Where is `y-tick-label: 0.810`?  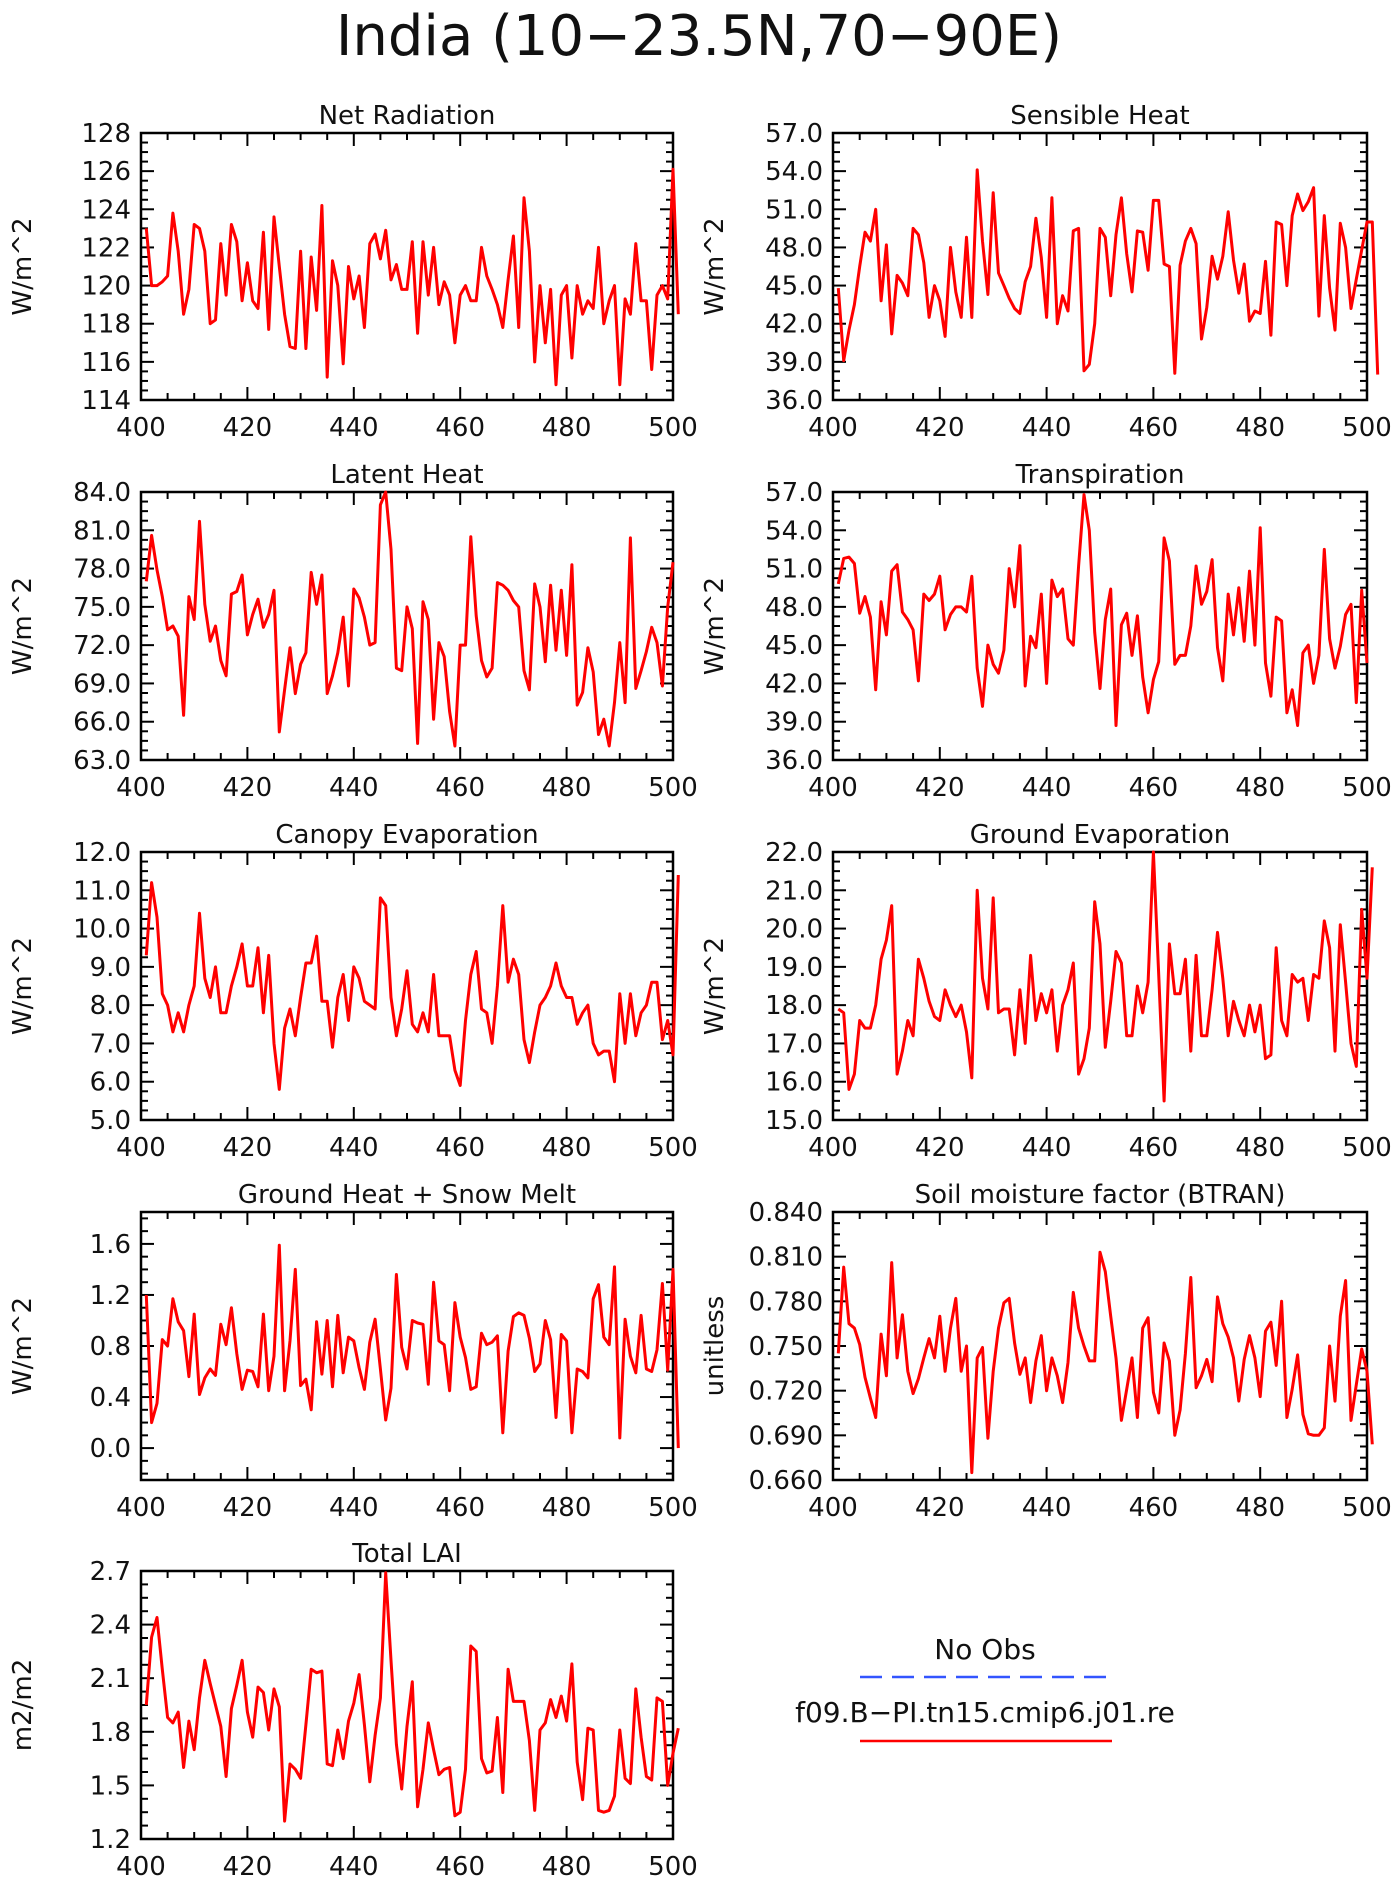
y-tick-label: 0.810 is located at coordinates (786, 1258).